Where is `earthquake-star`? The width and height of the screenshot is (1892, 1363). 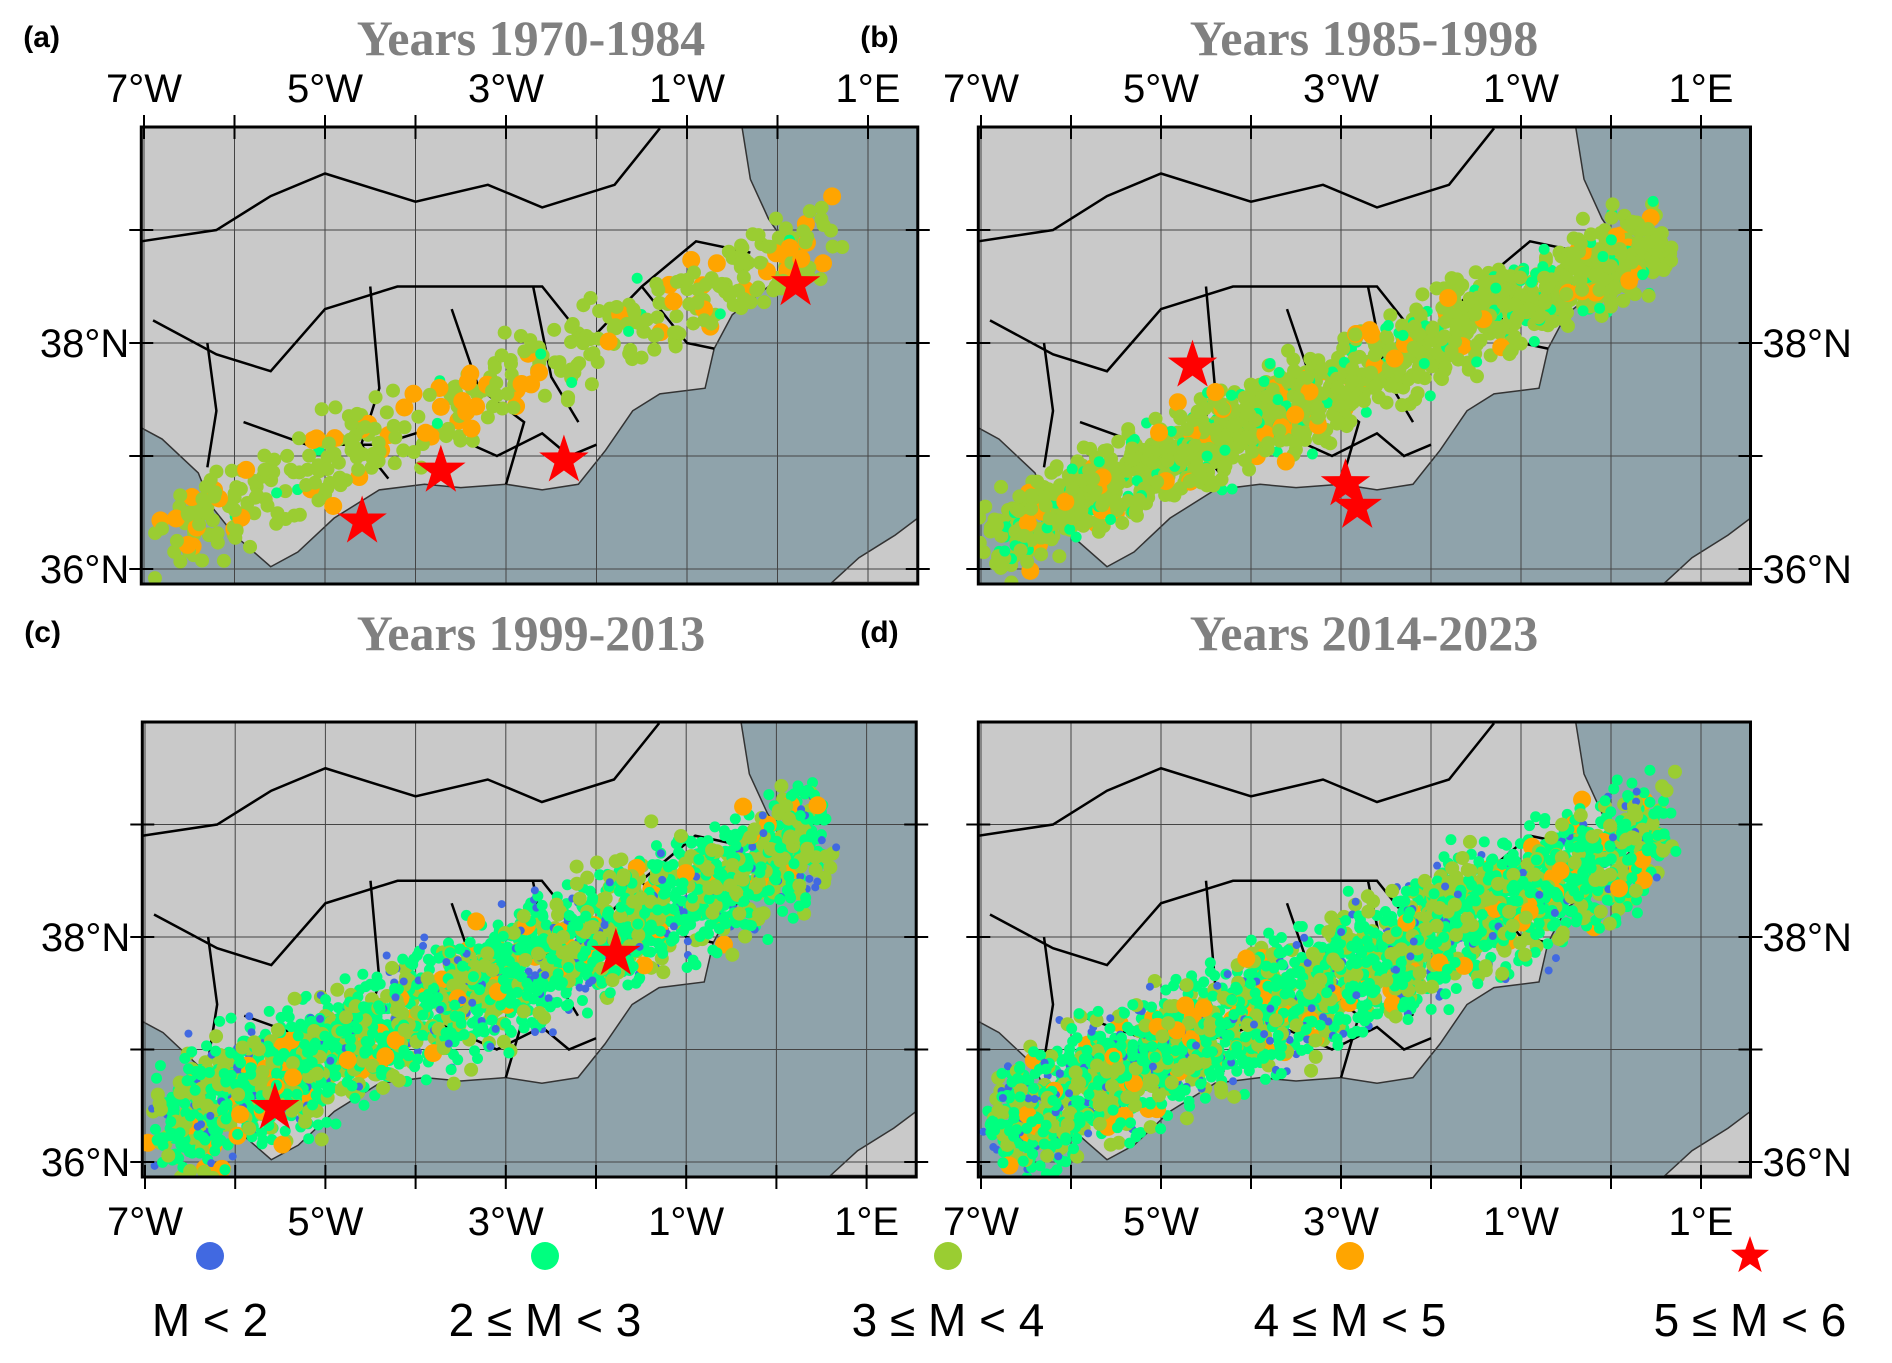
earthquake-star is located at coordinates (1357, 504).